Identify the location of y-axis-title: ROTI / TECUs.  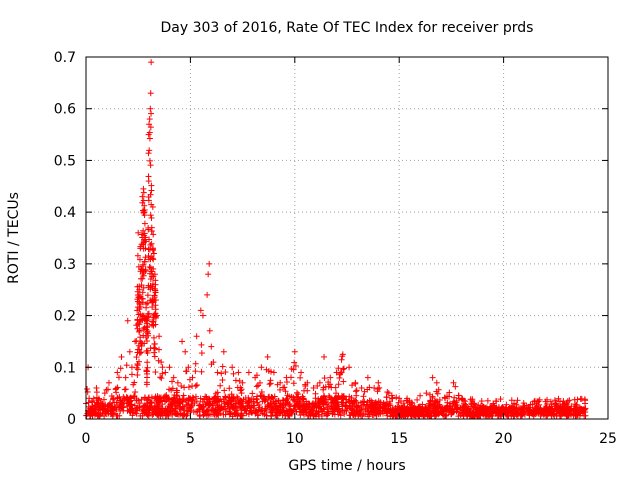
(14, 238).